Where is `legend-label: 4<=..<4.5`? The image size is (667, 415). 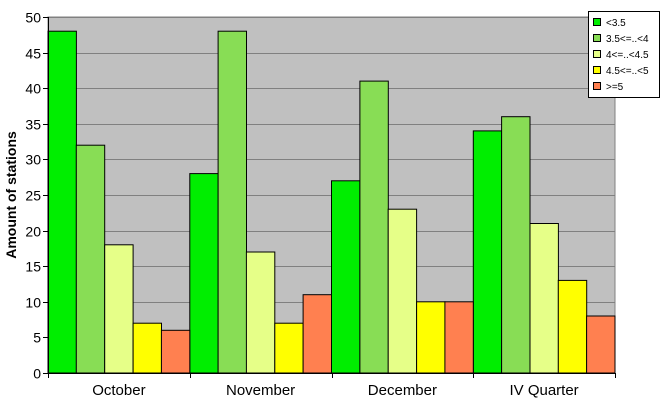 legend-label: 4<=..<4.5 is located at coordinates (627, 55).